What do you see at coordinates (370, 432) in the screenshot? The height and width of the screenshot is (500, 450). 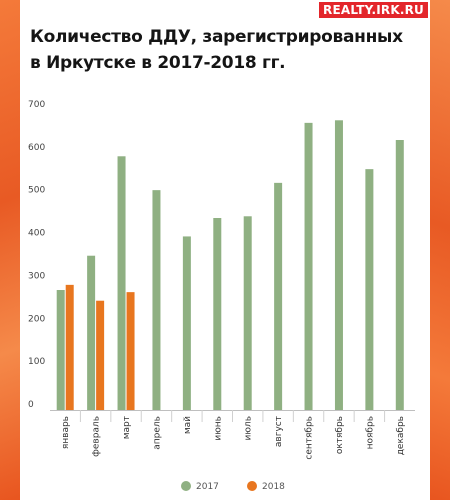 I see `x-tick-label-10: ноябрь` at bounding box center [370, 432].